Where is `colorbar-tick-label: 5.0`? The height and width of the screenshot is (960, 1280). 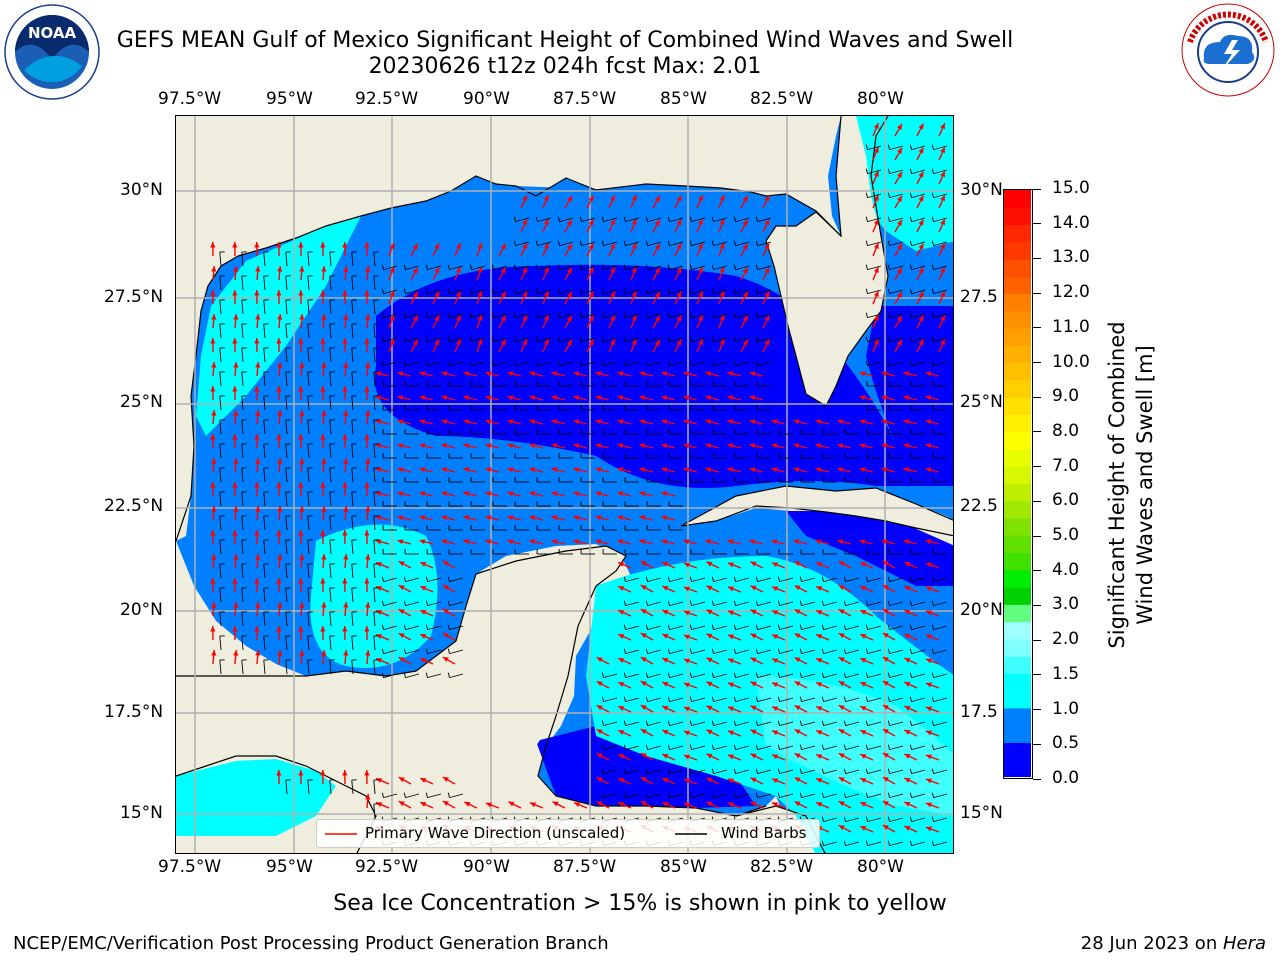 colorbar-tick-label: 5.0 is located at coordinates (1066, 535).